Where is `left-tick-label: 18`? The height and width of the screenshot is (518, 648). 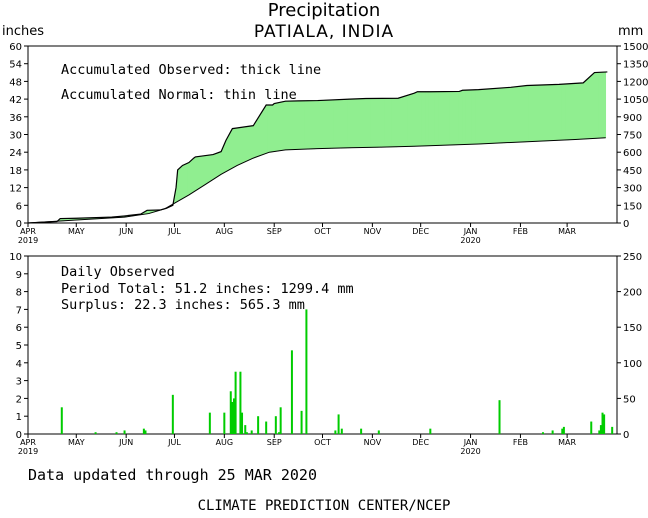 left-tick-label: 18 is located at coordinates (15, 171).